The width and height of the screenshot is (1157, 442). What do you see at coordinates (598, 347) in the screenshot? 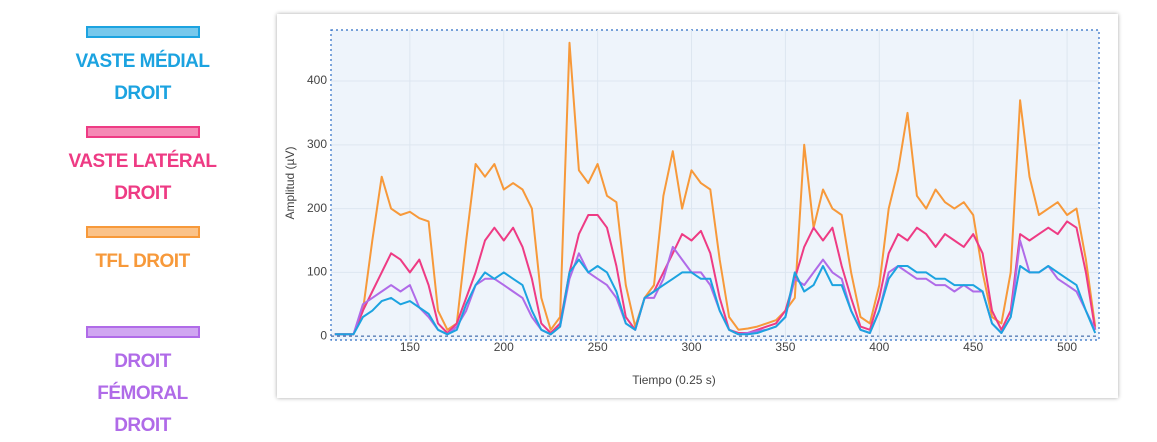
I see `x-tick-label: 250` at bounding box center [598, 347].